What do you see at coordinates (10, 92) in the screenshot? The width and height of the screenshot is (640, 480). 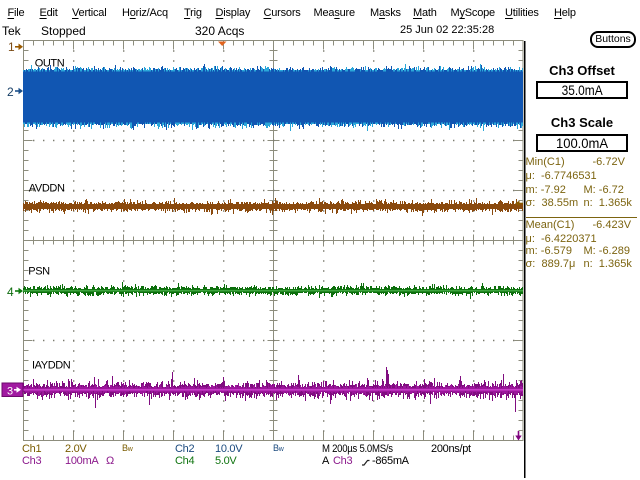 I see `svg-text: 2` at bounding box center [10, 92].